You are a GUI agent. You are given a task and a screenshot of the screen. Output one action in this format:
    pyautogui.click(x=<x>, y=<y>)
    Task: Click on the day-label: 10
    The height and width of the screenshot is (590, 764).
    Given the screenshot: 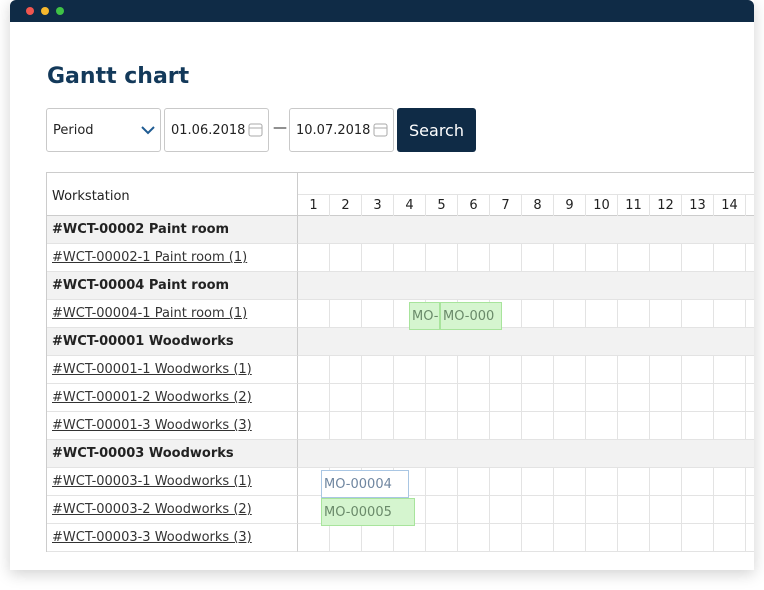 What is the action you would take?
    pyautogui.click(x=602, y=205)
    